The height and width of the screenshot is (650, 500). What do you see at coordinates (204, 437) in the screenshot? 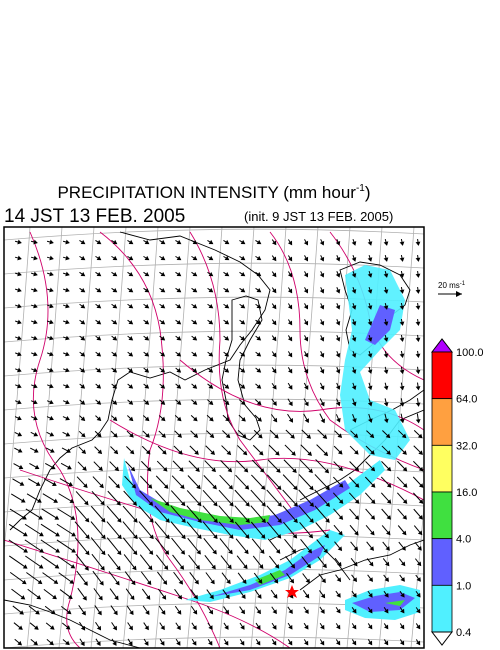
I see `meridian` at bounding box center [204, 437].